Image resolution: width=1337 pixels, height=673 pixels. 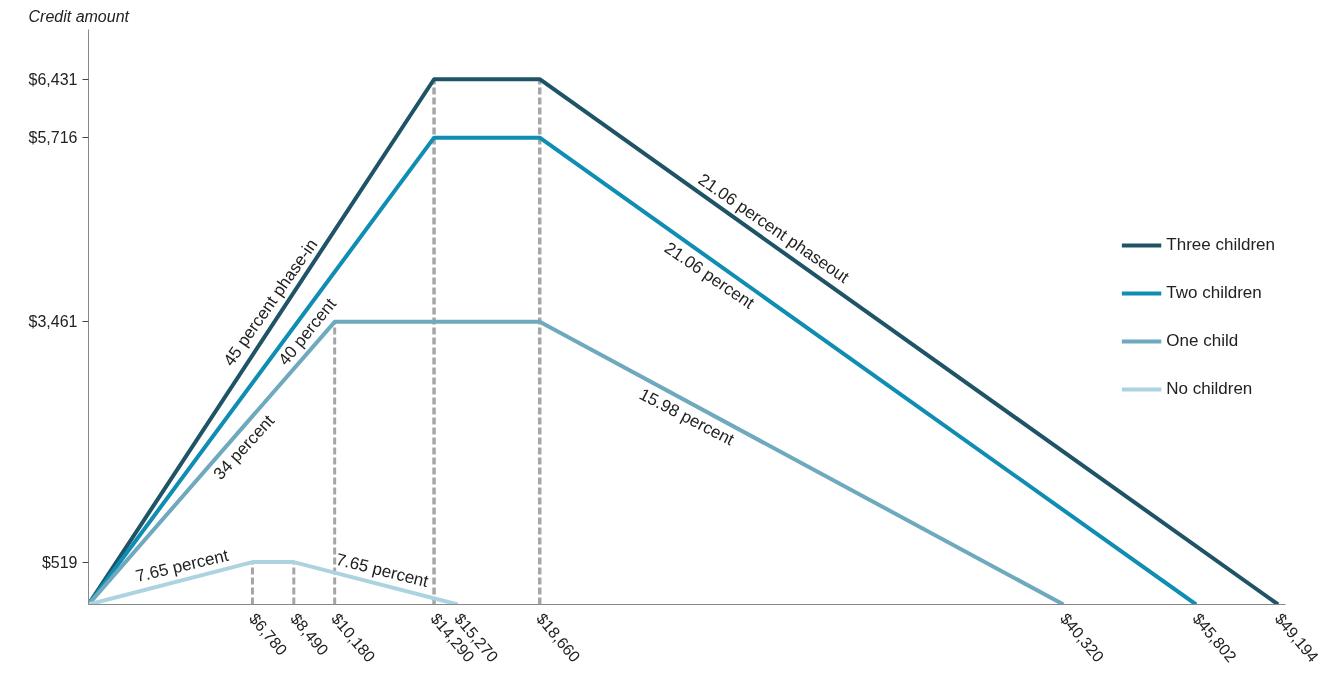 I want to click on y-tick-label: $3,461, so click(x=53, y=322).